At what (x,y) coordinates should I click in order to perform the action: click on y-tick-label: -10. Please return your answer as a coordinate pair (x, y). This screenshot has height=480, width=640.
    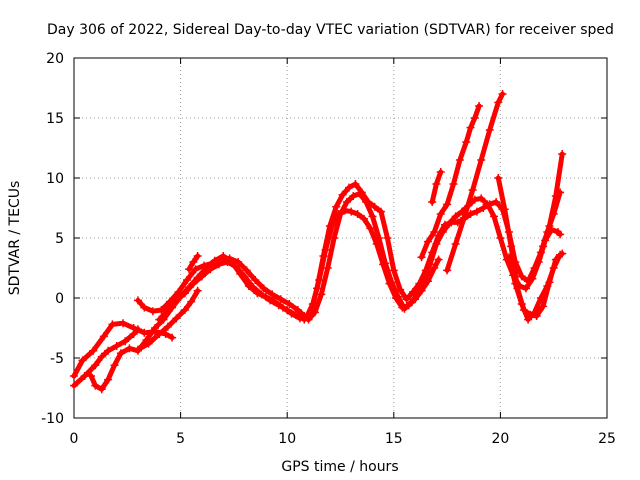
    Looking at the image, I should click on (52, 419).